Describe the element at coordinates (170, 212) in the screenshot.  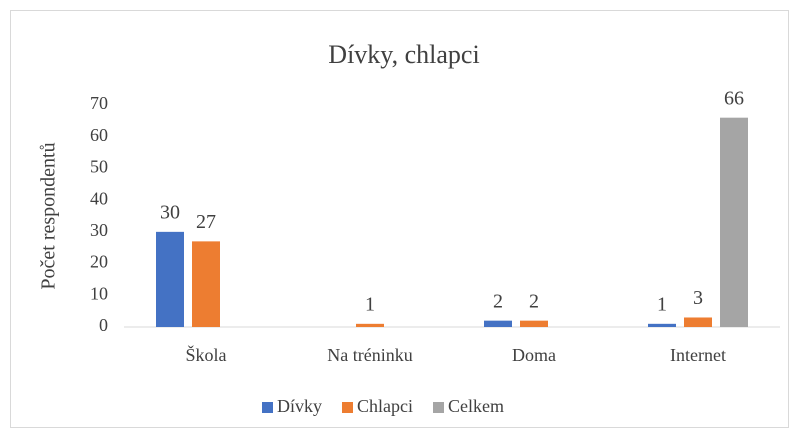
I see `value-label: 30` at that location.